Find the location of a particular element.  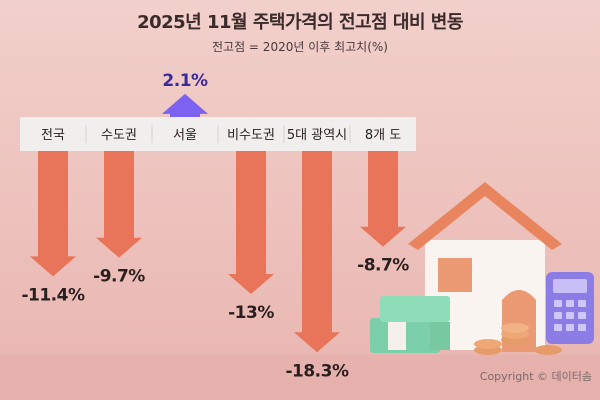

category-label: 전국 is located at coordinates (53, 135).